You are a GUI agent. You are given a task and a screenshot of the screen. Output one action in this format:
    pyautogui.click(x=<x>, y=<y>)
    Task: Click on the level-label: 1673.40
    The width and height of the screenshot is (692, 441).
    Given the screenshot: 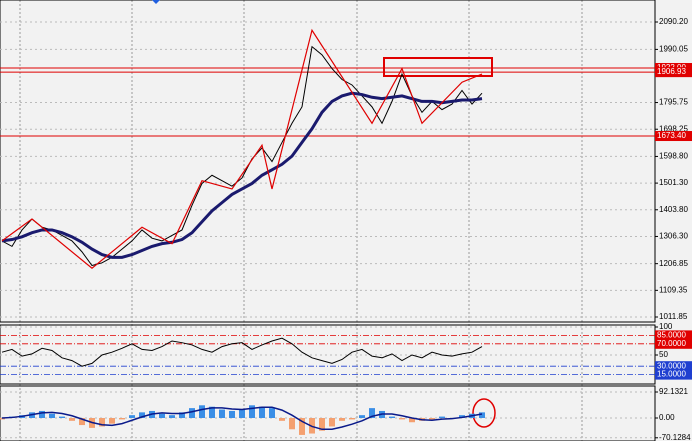 What is the action you would take?
    pyautogui.click(x=671, y=135)
    